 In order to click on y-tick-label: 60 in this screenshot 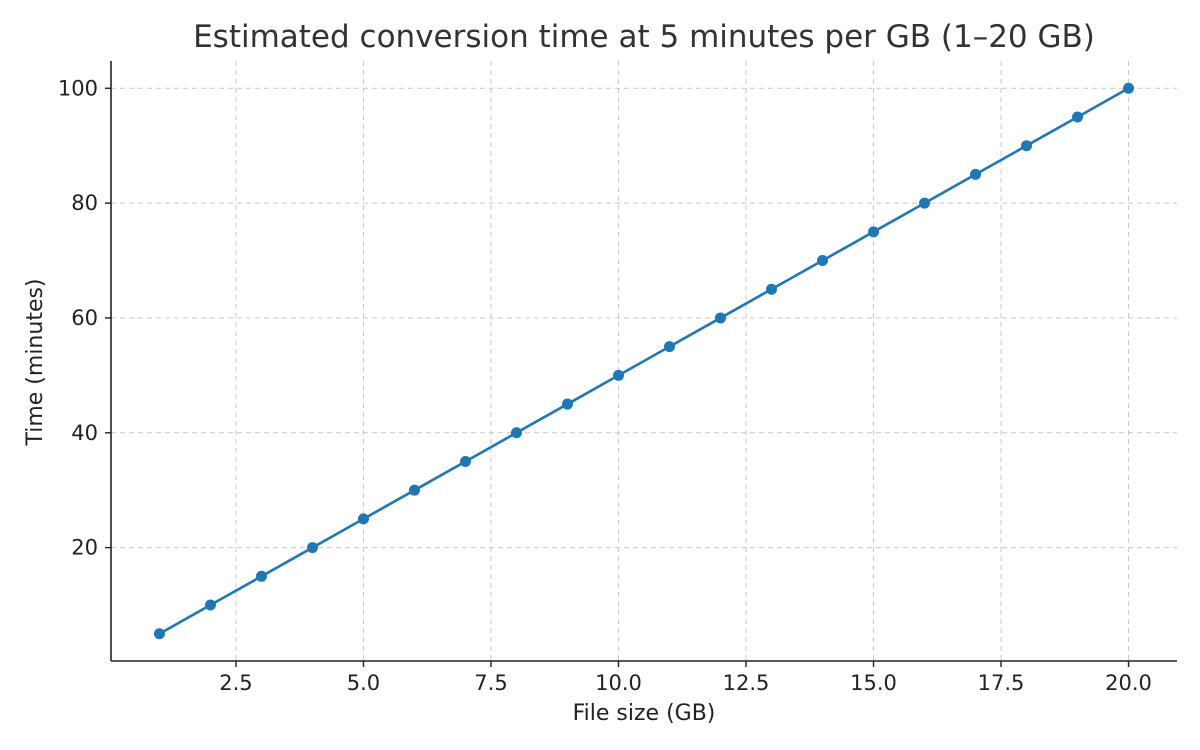, I will do `click(84, 318)`.